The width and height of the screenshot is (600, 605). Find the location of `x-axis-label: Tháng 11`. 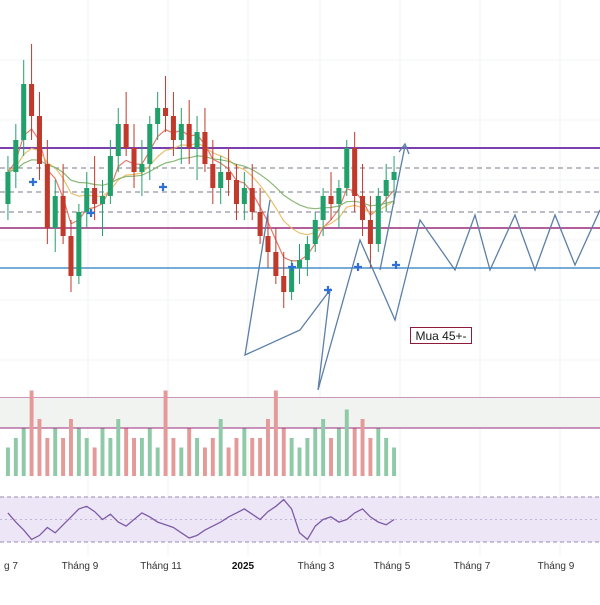

x-axis-label: Tháng 11 is located at coordinates (161, 566).